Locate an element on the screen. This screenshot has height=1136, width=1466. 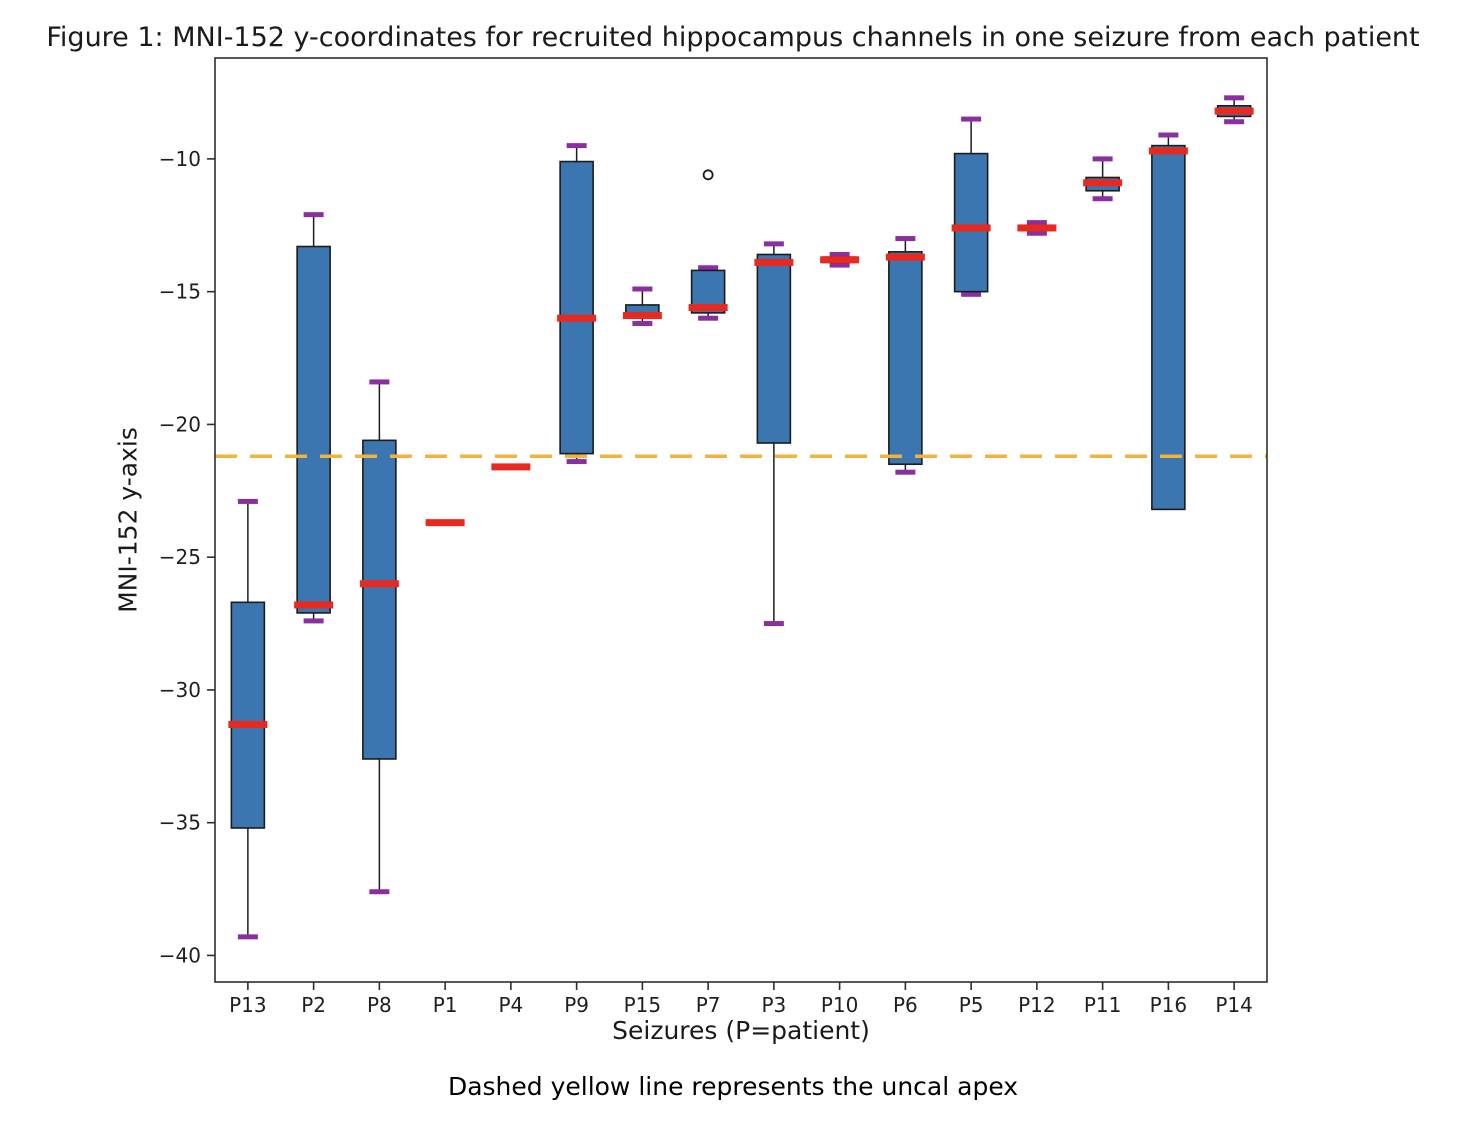
outlier-marker-P7 is located at coordinates (708, 175).